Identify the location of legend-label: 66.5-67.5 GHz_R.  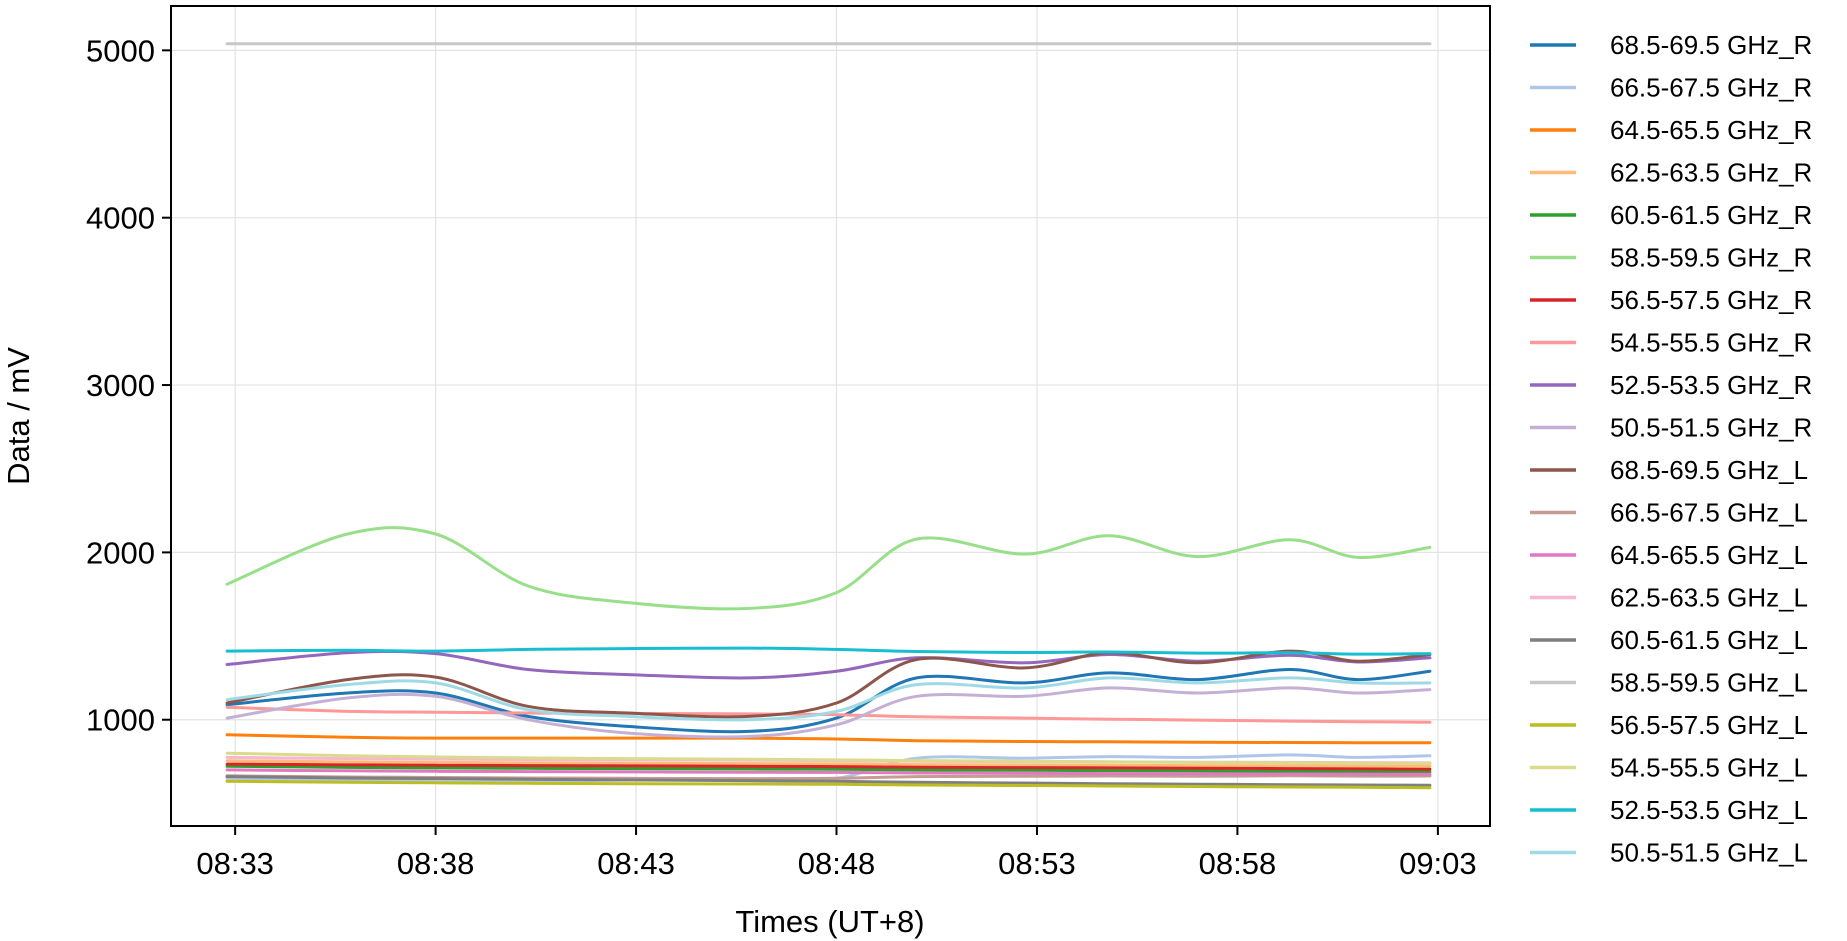
(1711, 88).